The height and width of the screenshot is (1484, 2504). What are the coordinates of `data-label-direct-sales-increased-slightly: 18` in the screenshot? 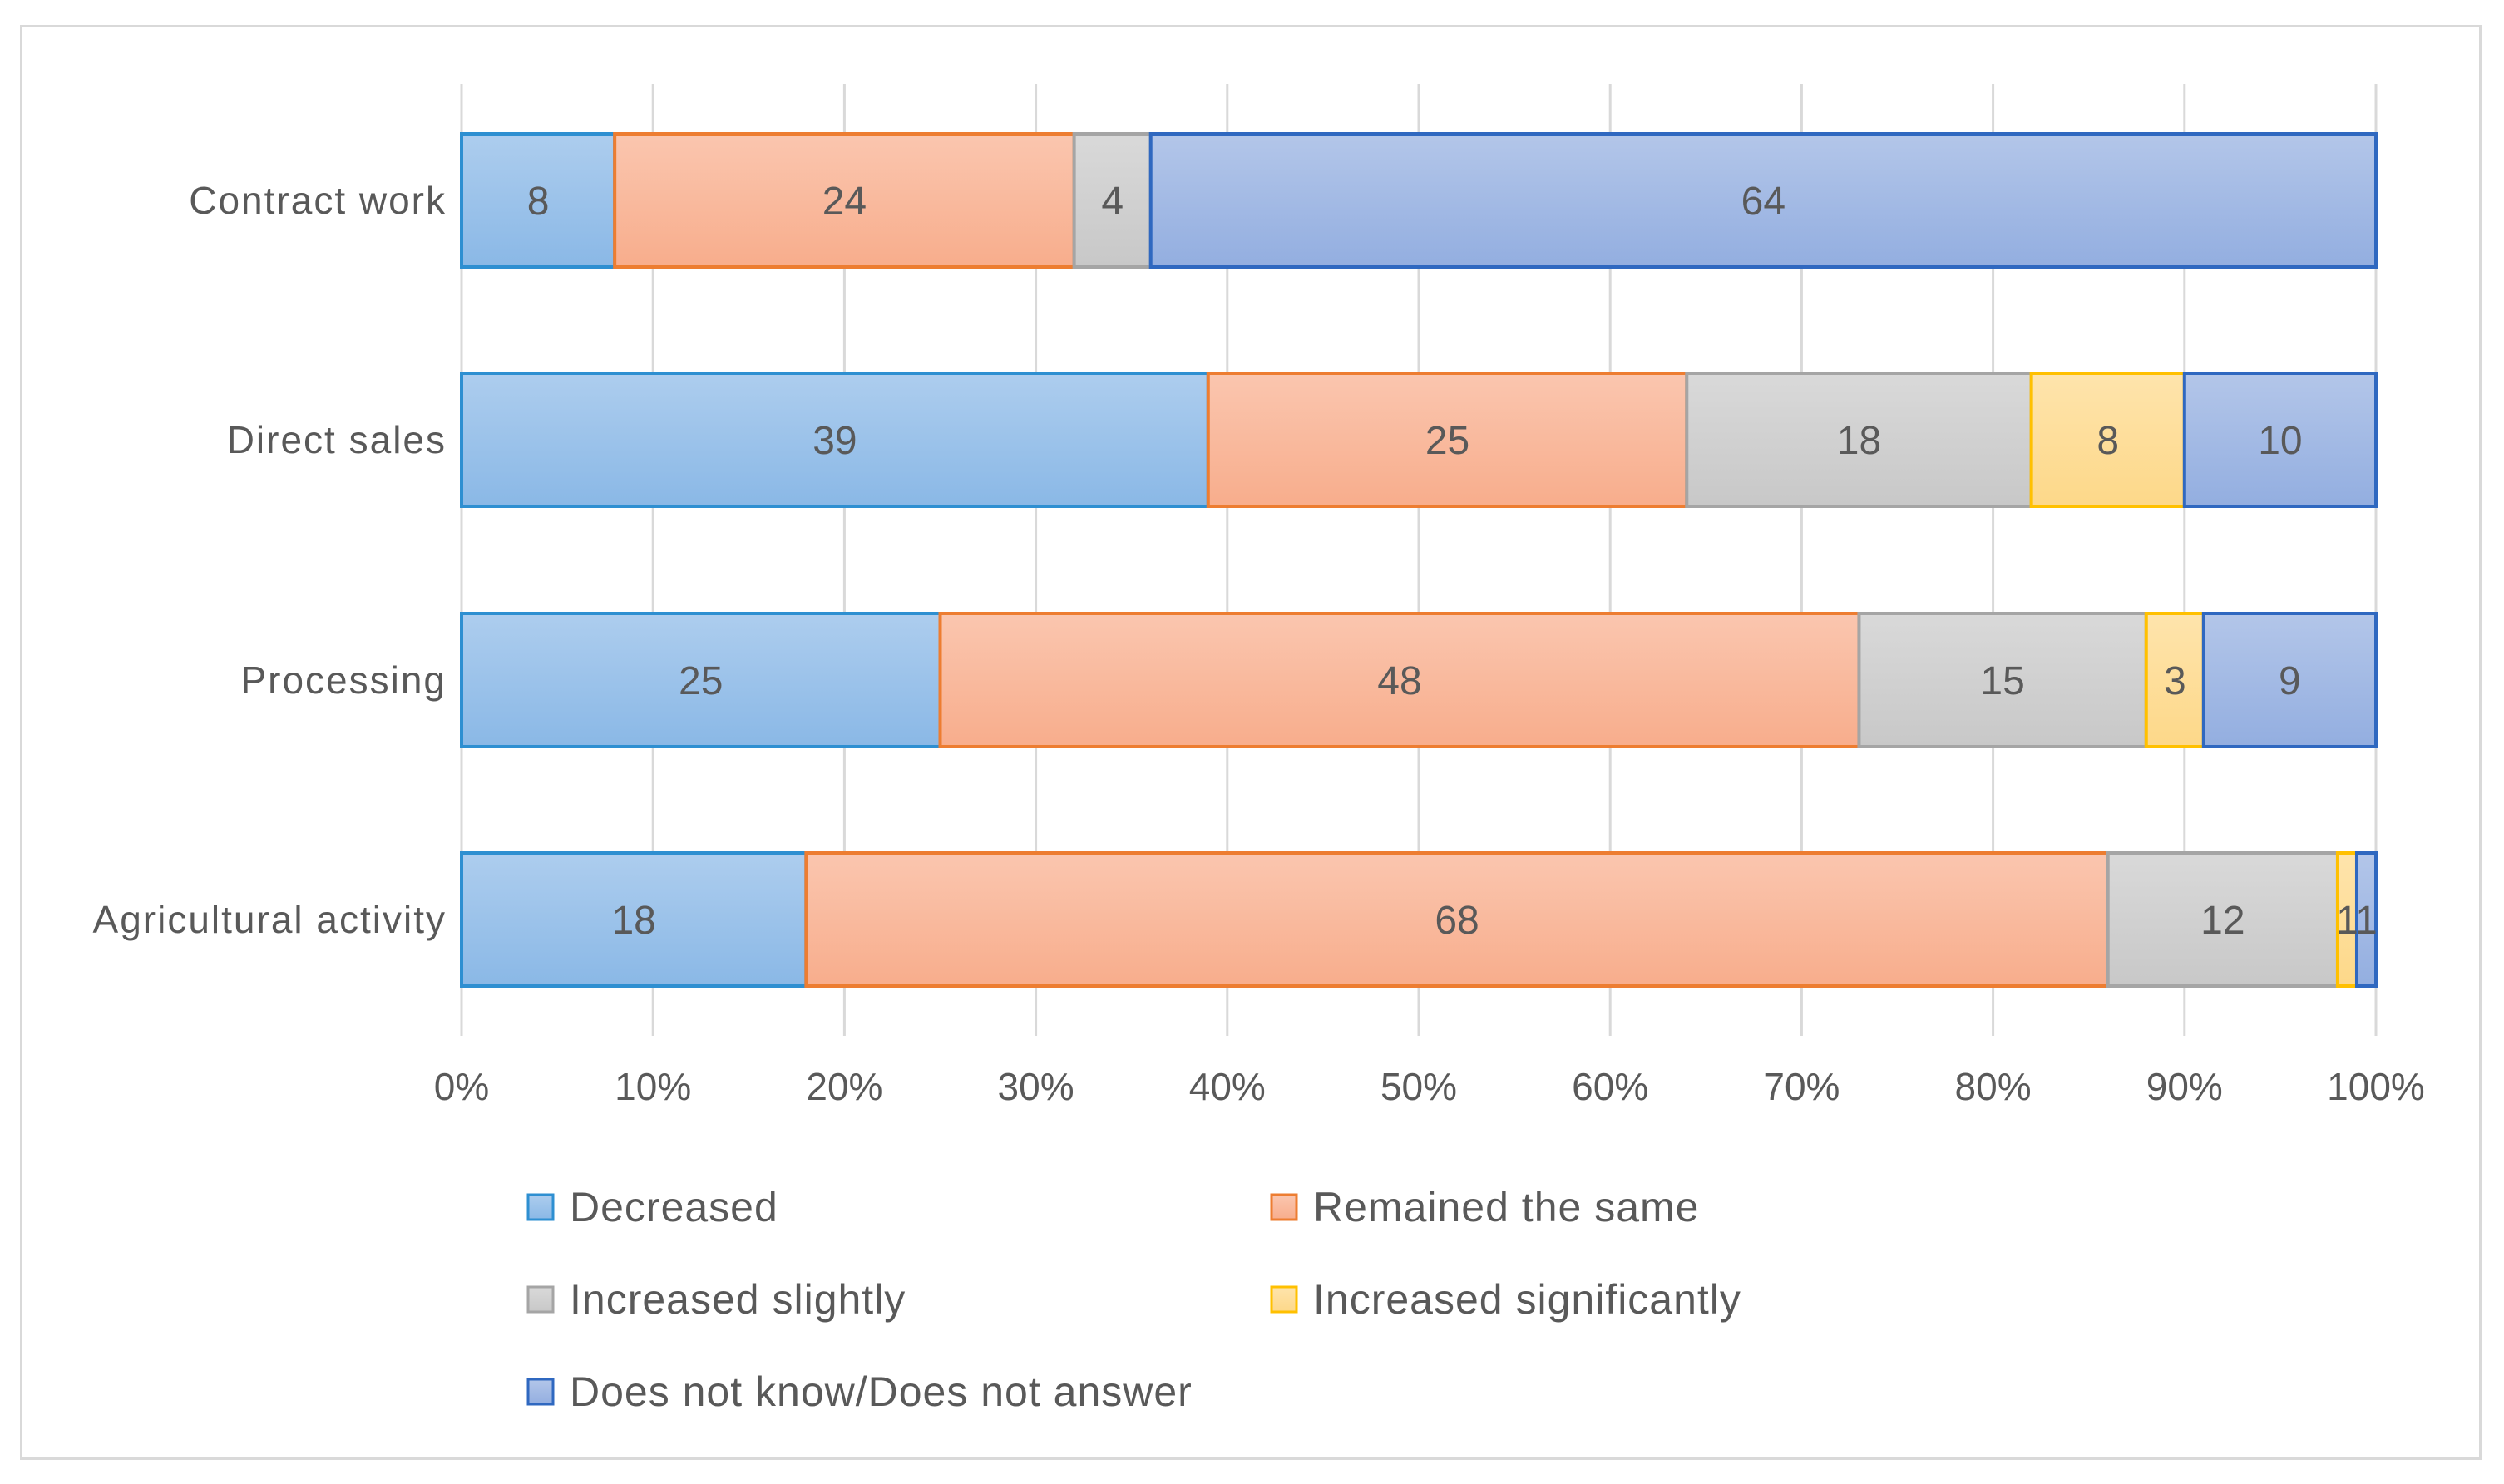 It's located at (1859, 441).